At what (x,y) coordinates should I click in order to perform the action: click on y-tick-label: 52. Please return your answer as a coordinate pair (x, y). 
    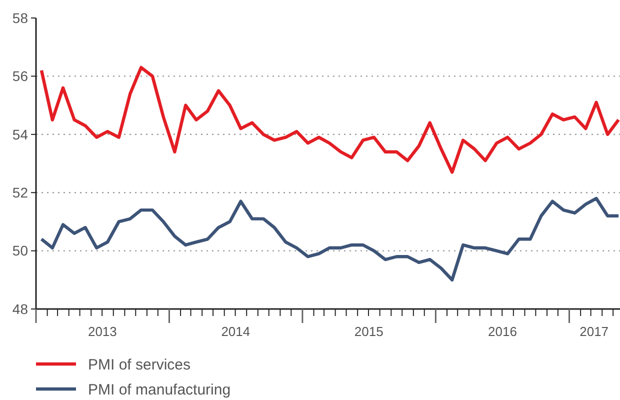
    Looking at the image, I should click on (20, 192).